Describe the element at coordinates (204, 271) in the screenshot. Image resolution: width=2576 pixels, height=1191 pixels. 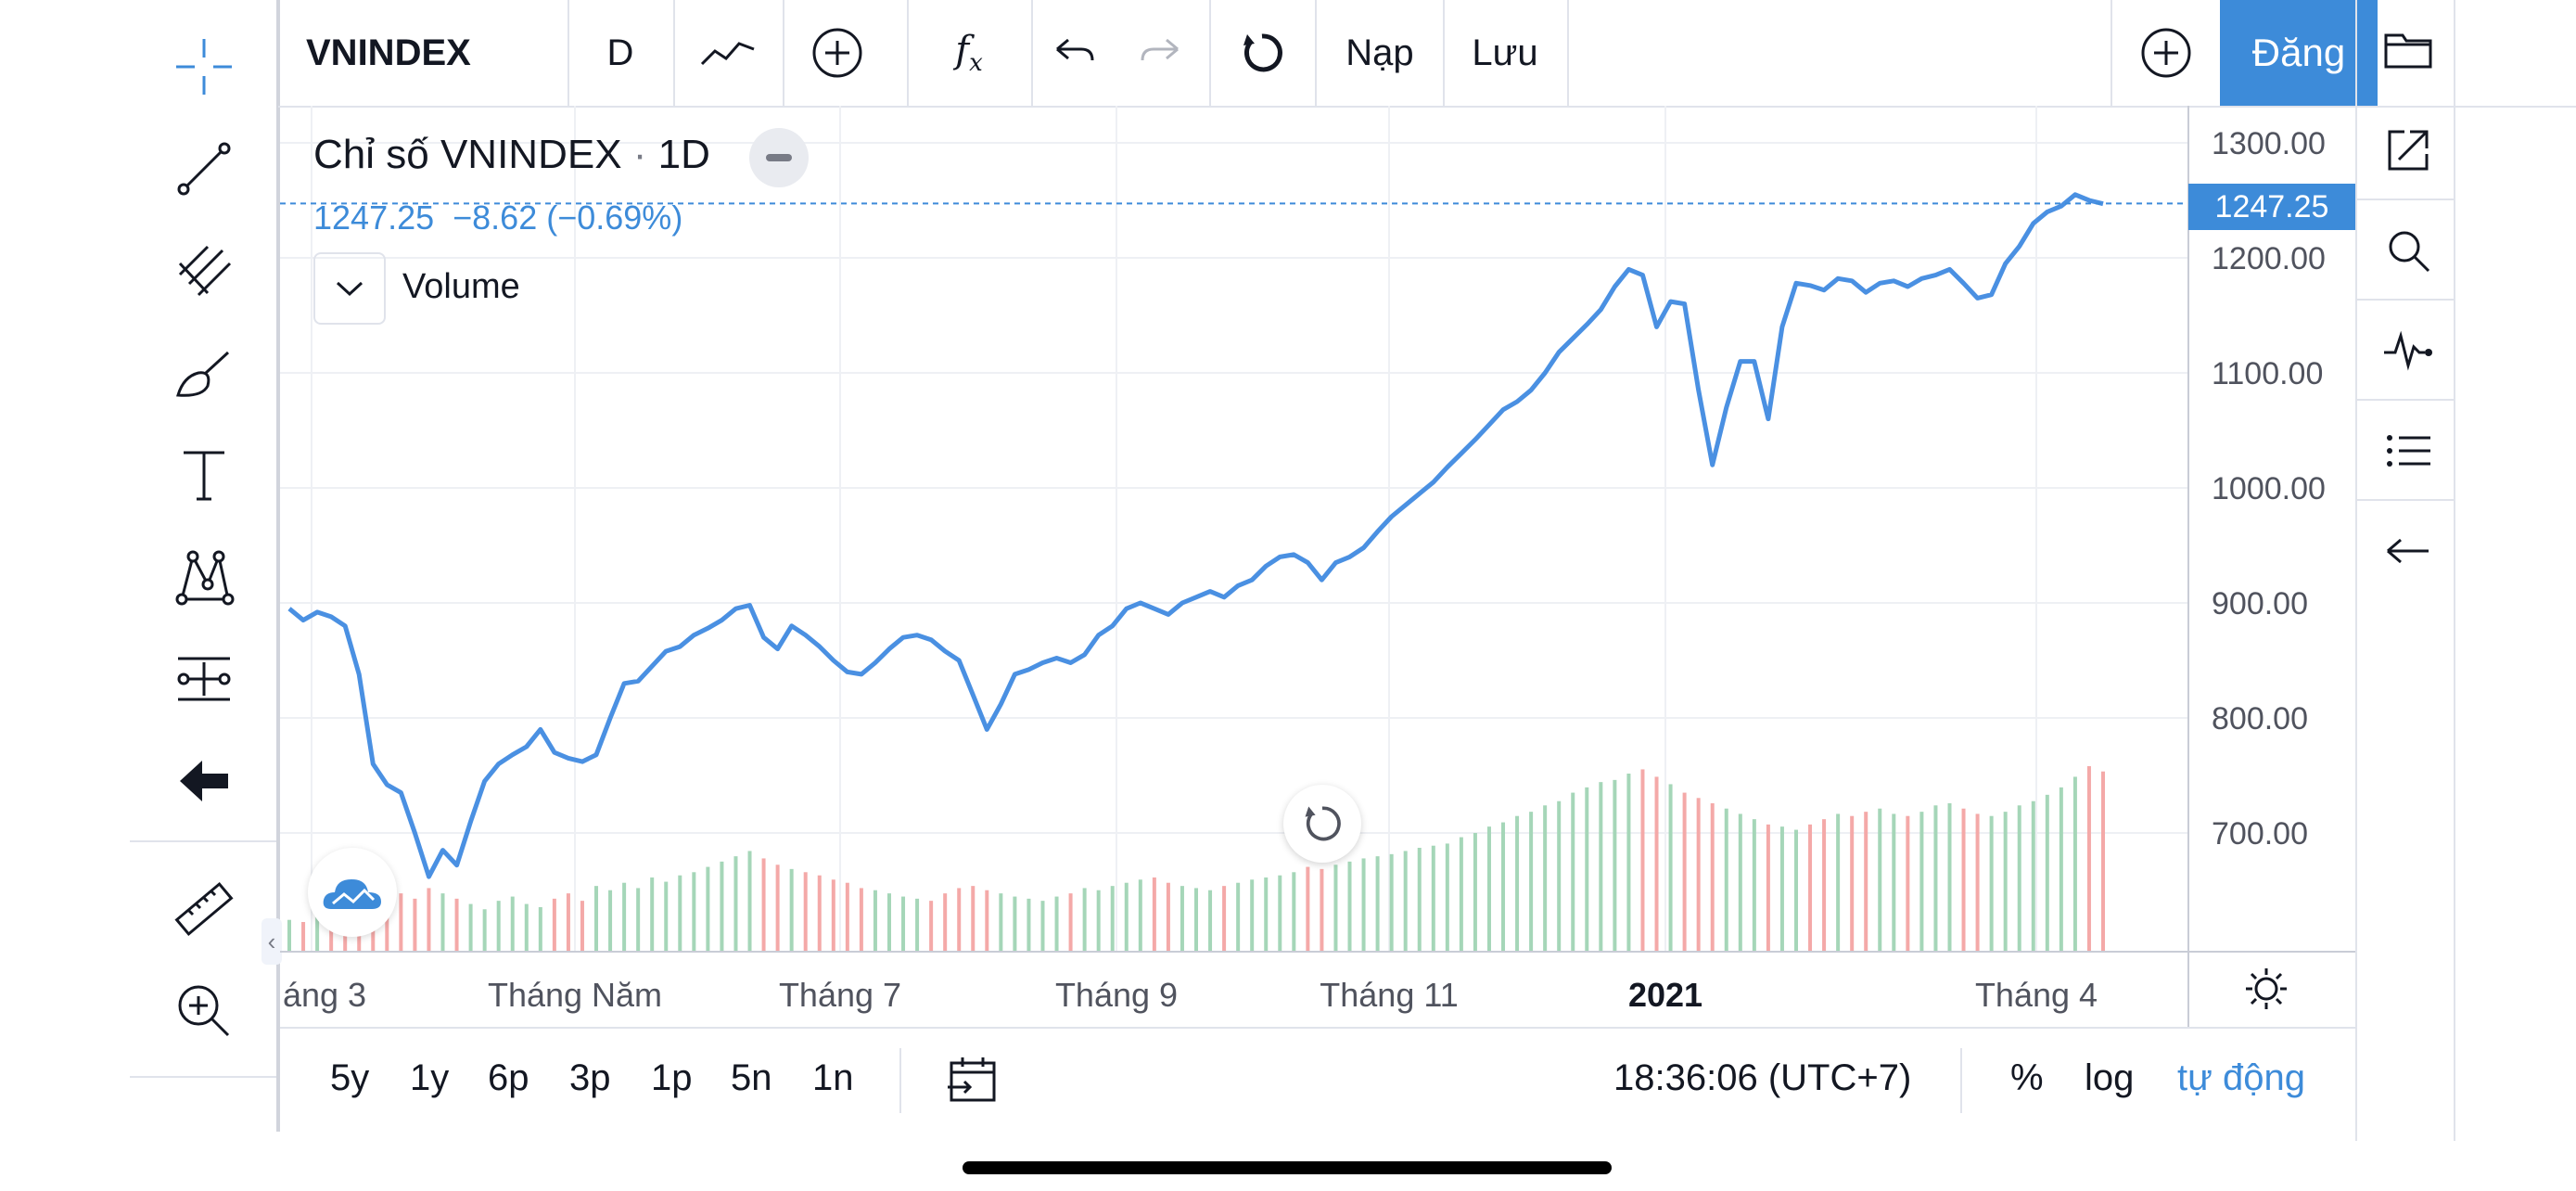
I see `pitchfork-icon` at that location.